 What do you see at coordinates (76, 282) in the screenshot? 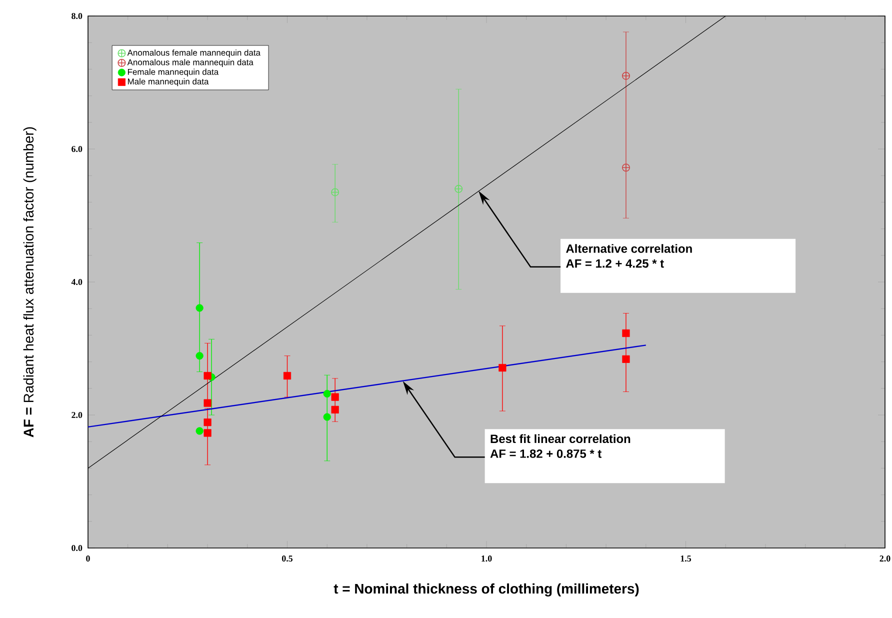
I see `y-tick-label: 4.0` at bounding box center [76, 282].